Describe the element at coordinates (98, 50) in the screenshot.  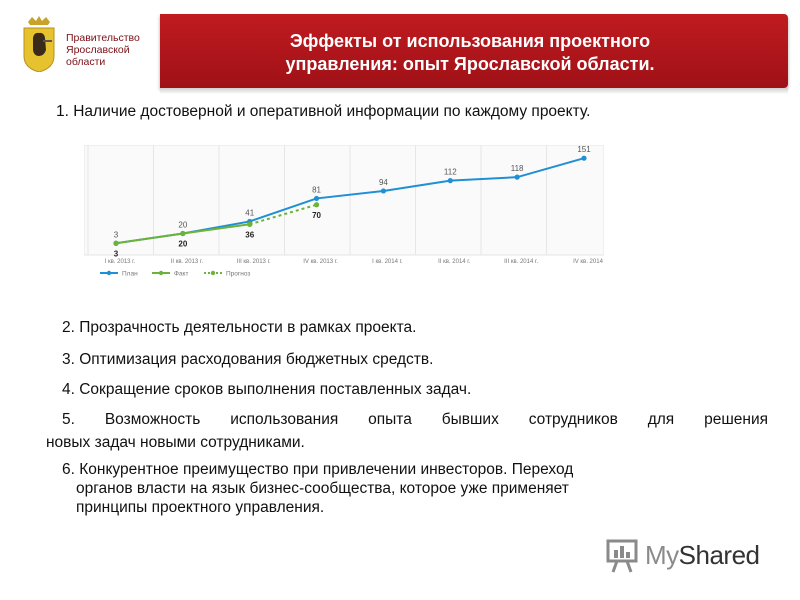
I see `org-line: Ярославской` at that location.